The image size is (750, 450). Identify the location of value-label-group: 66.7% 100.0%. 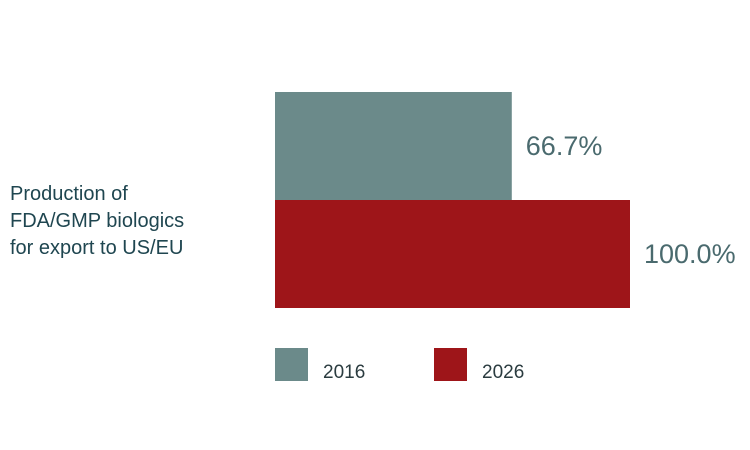
(631, 200).